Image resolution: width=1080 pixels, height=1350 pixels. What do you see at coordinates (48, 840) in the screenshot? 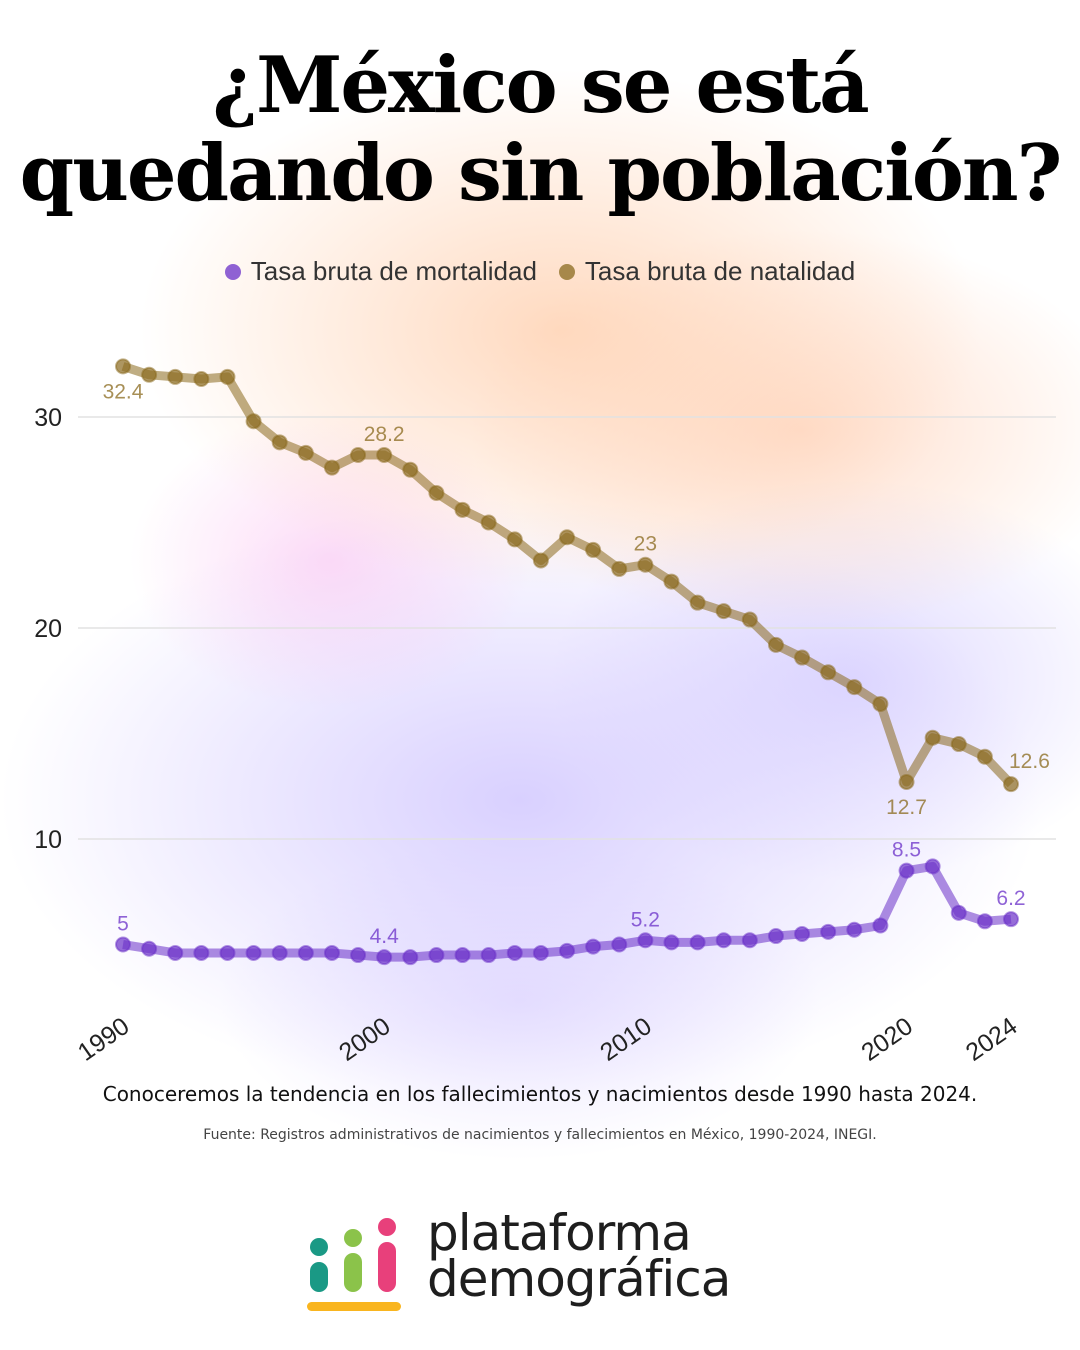
I see `y-tick-label: 10` at bounding box center [48, 840].